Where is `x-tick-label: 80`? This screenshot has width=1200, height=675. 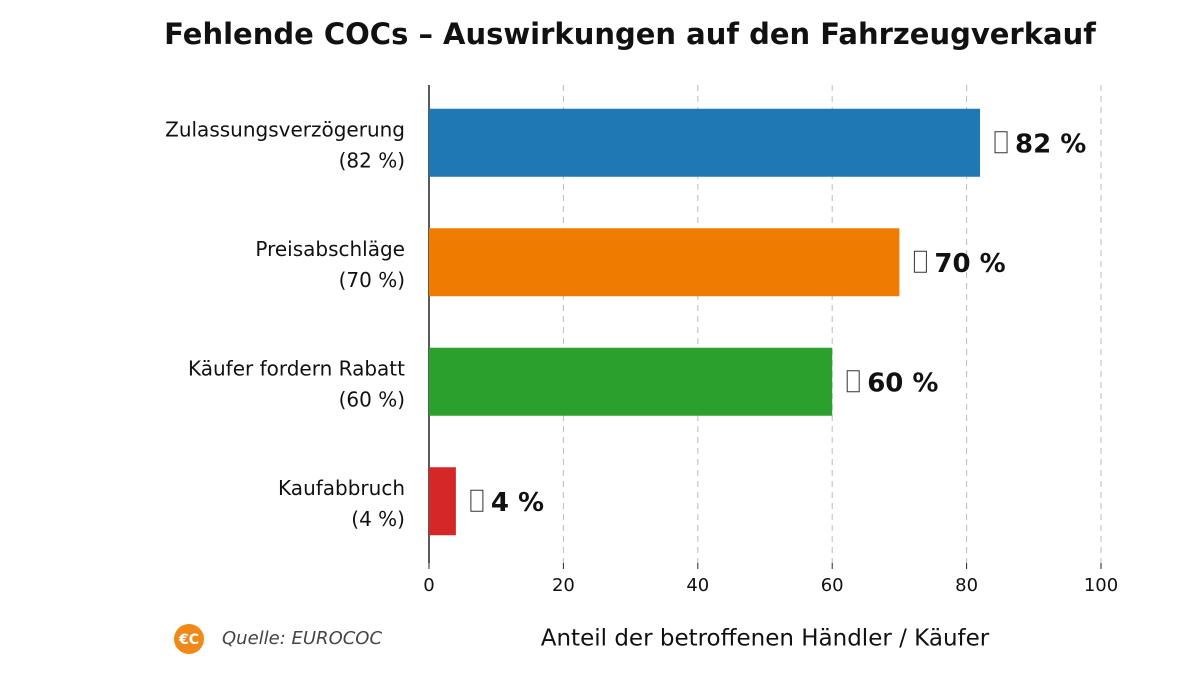 x-tick-label: 80 is located at coordinates (966, 585).